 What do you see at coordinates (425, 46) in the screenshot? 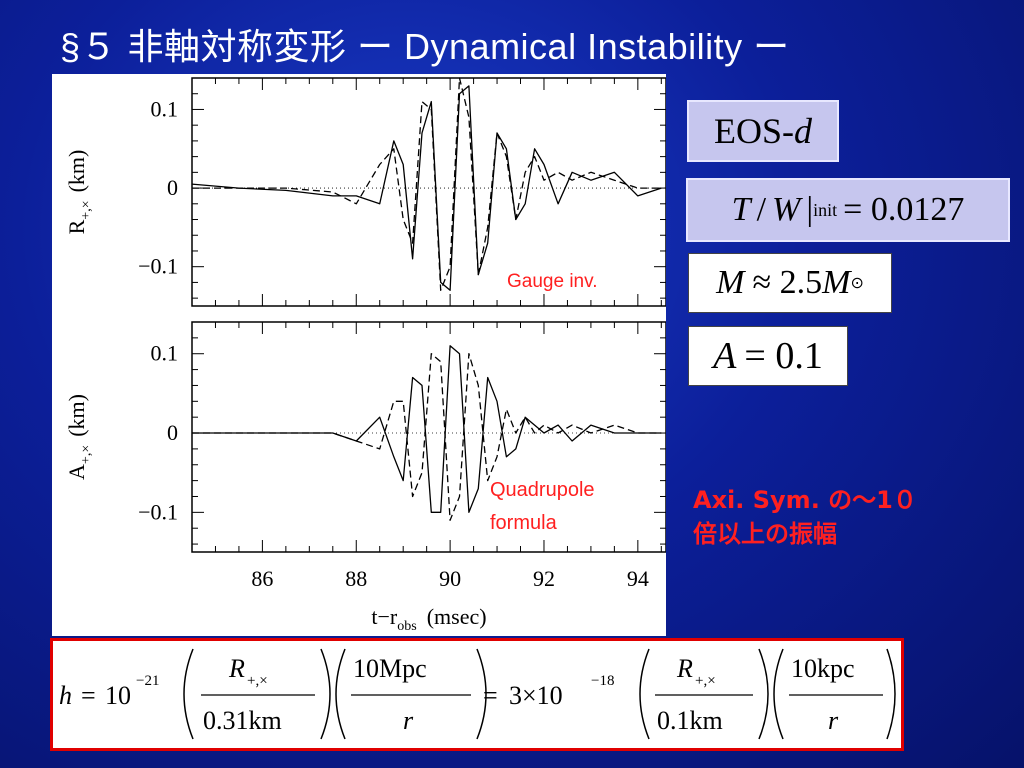
I see `slide-title: §５ 非軸対称変形 ー Dynamical Instability ー` at bounding box center [425, 46].